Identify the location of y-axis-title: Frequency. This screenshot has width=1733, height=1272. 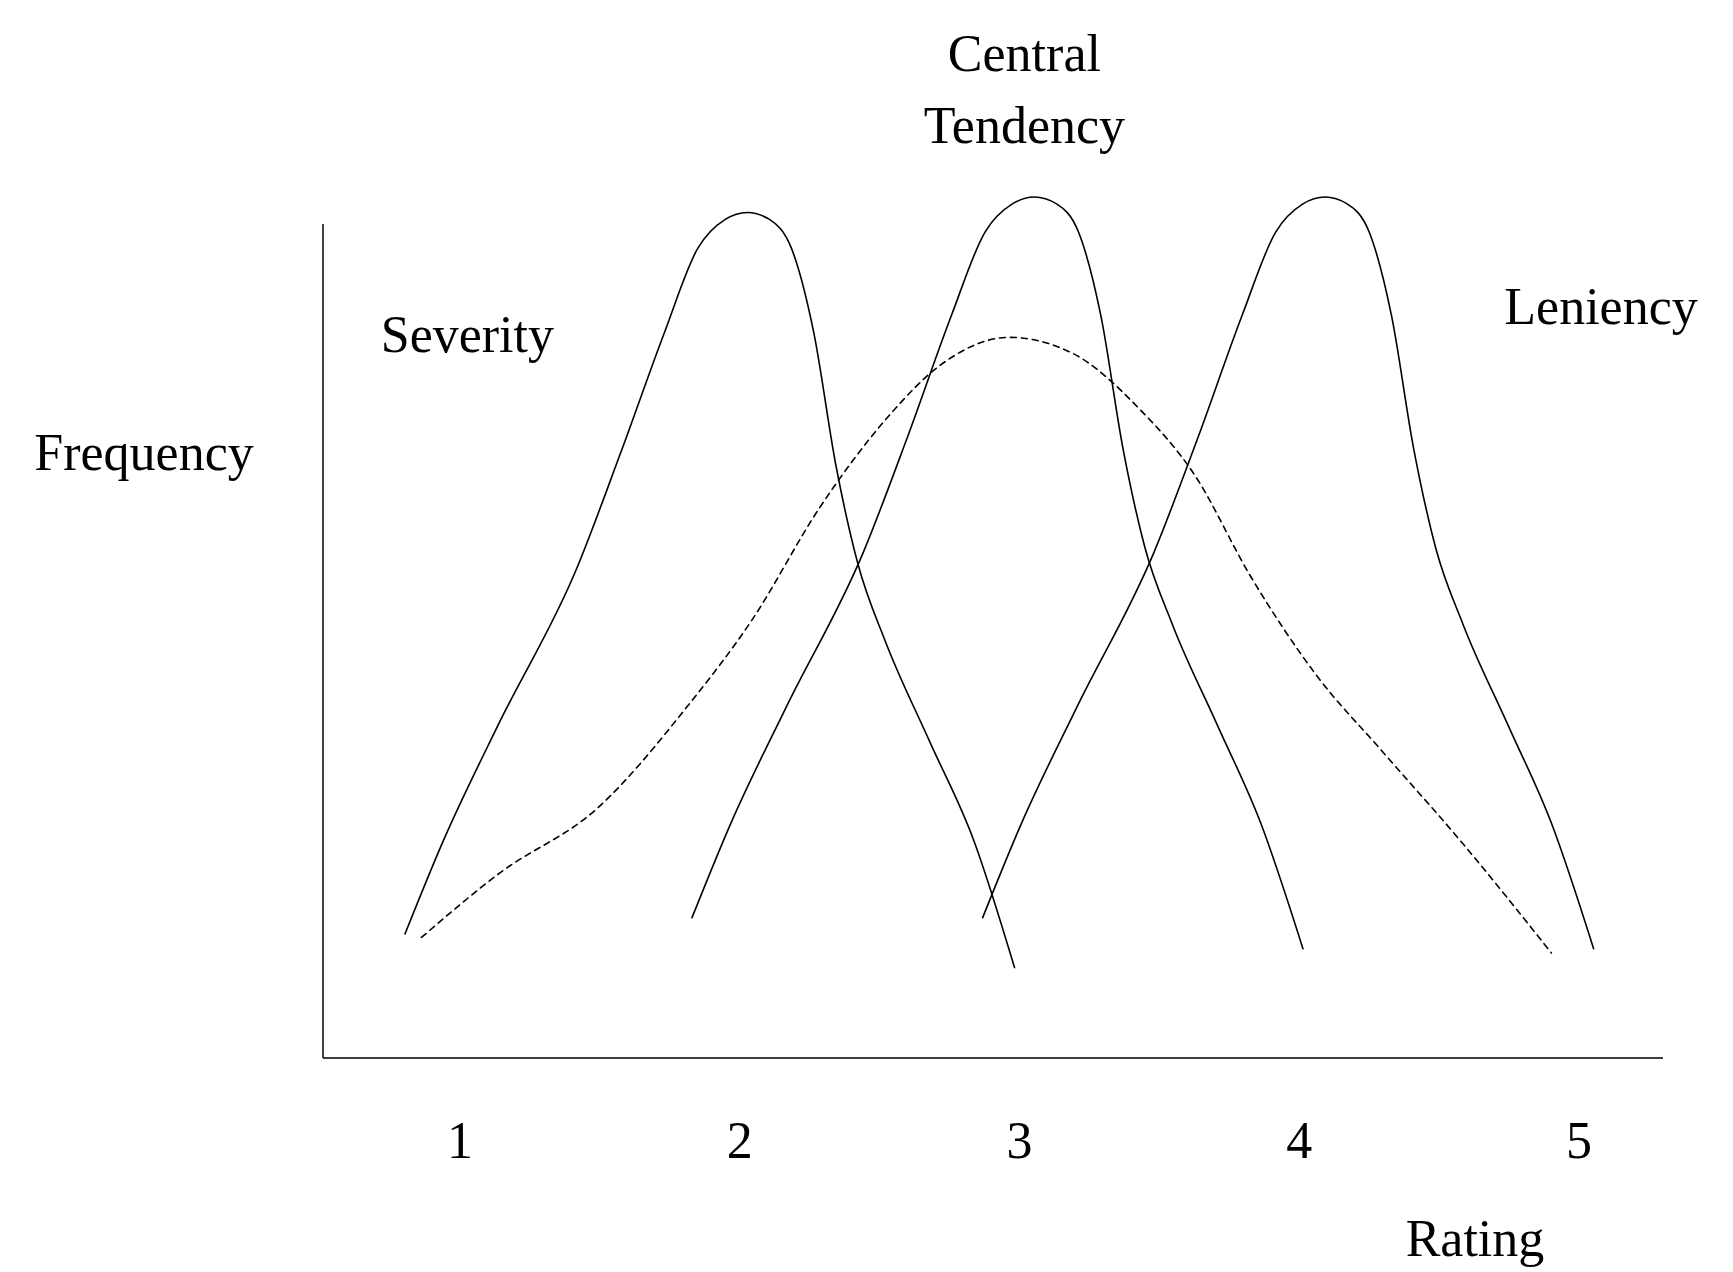
(144, 452).